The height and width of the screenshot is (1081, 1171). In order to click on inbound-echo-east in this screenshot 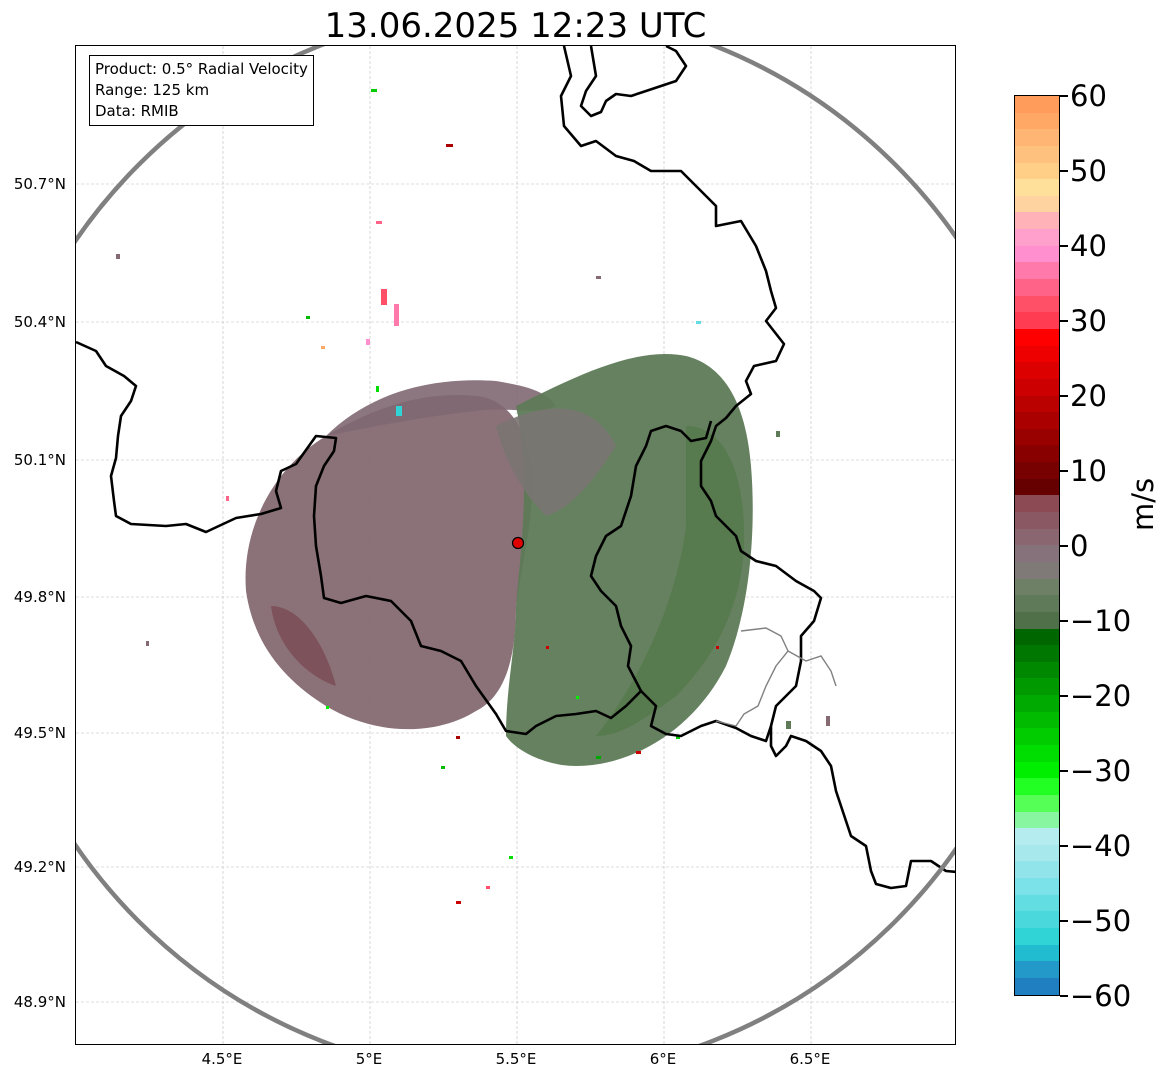, I will do `click(670, 581)`.